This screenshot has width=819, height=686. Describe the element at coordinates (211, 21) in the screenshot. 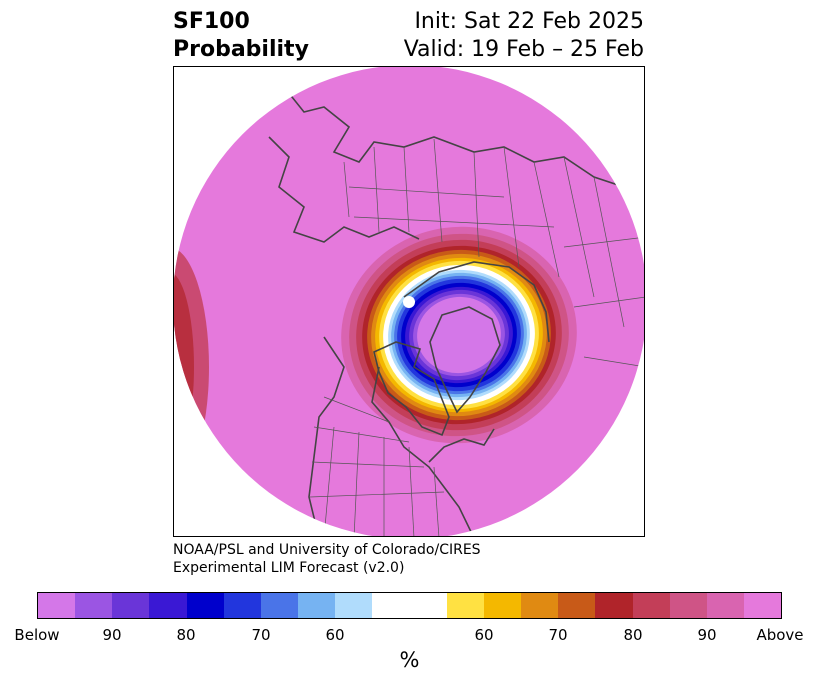

I see `title-variable: SF100` at that location.